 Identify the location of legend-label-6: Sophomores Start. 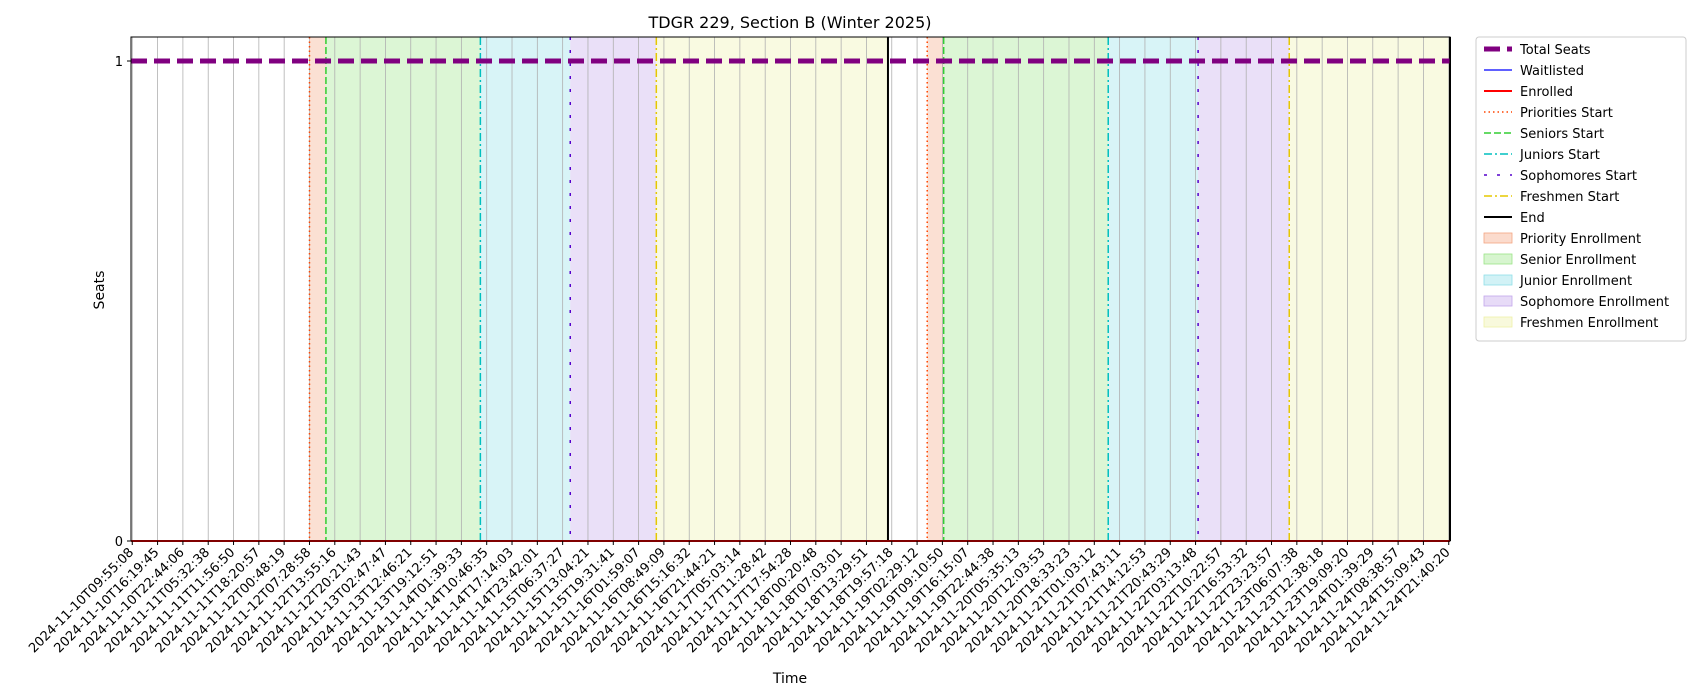
(1578, 176).